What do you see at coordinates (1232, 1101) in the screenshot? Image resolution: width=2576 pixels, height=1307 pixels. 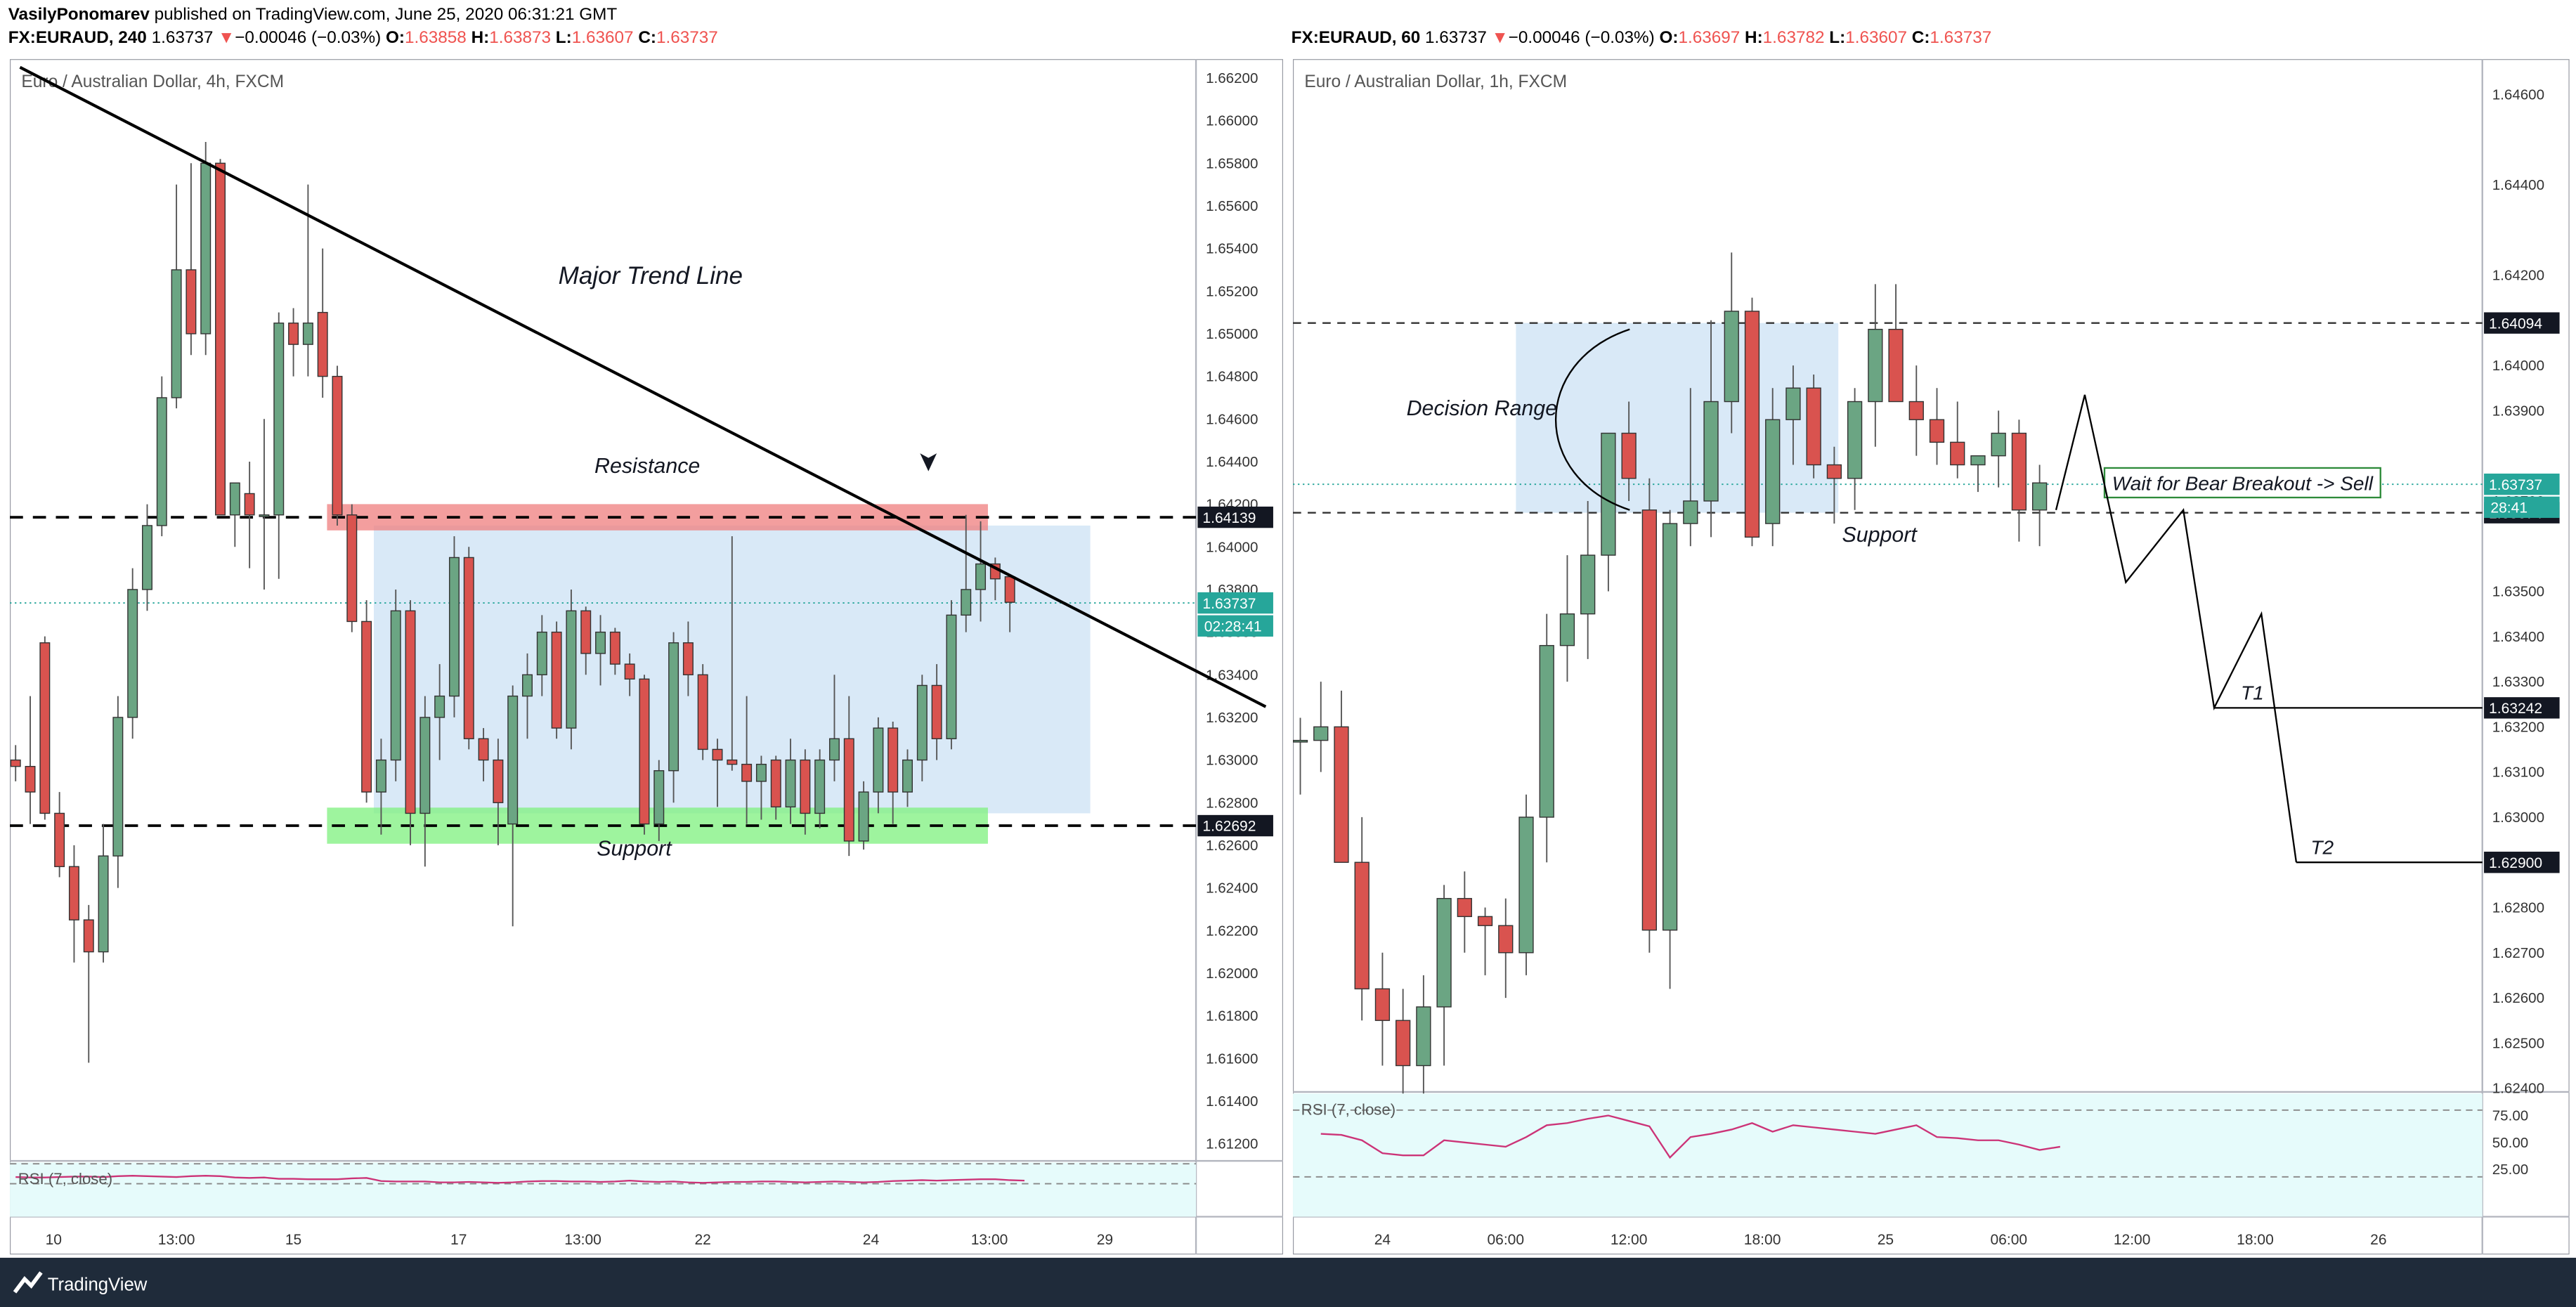 I see `y-tick-label: 1.61400` at bounding box center [1232, 1101].